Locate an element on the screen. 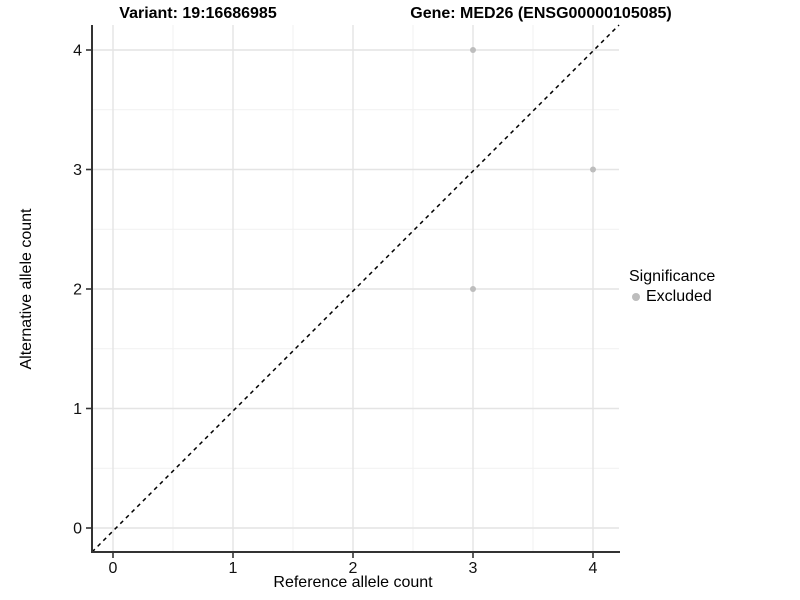 The width and height of the screenshot is (800, 600). x-tick-label: 1 is located at coordinates (233, 568).